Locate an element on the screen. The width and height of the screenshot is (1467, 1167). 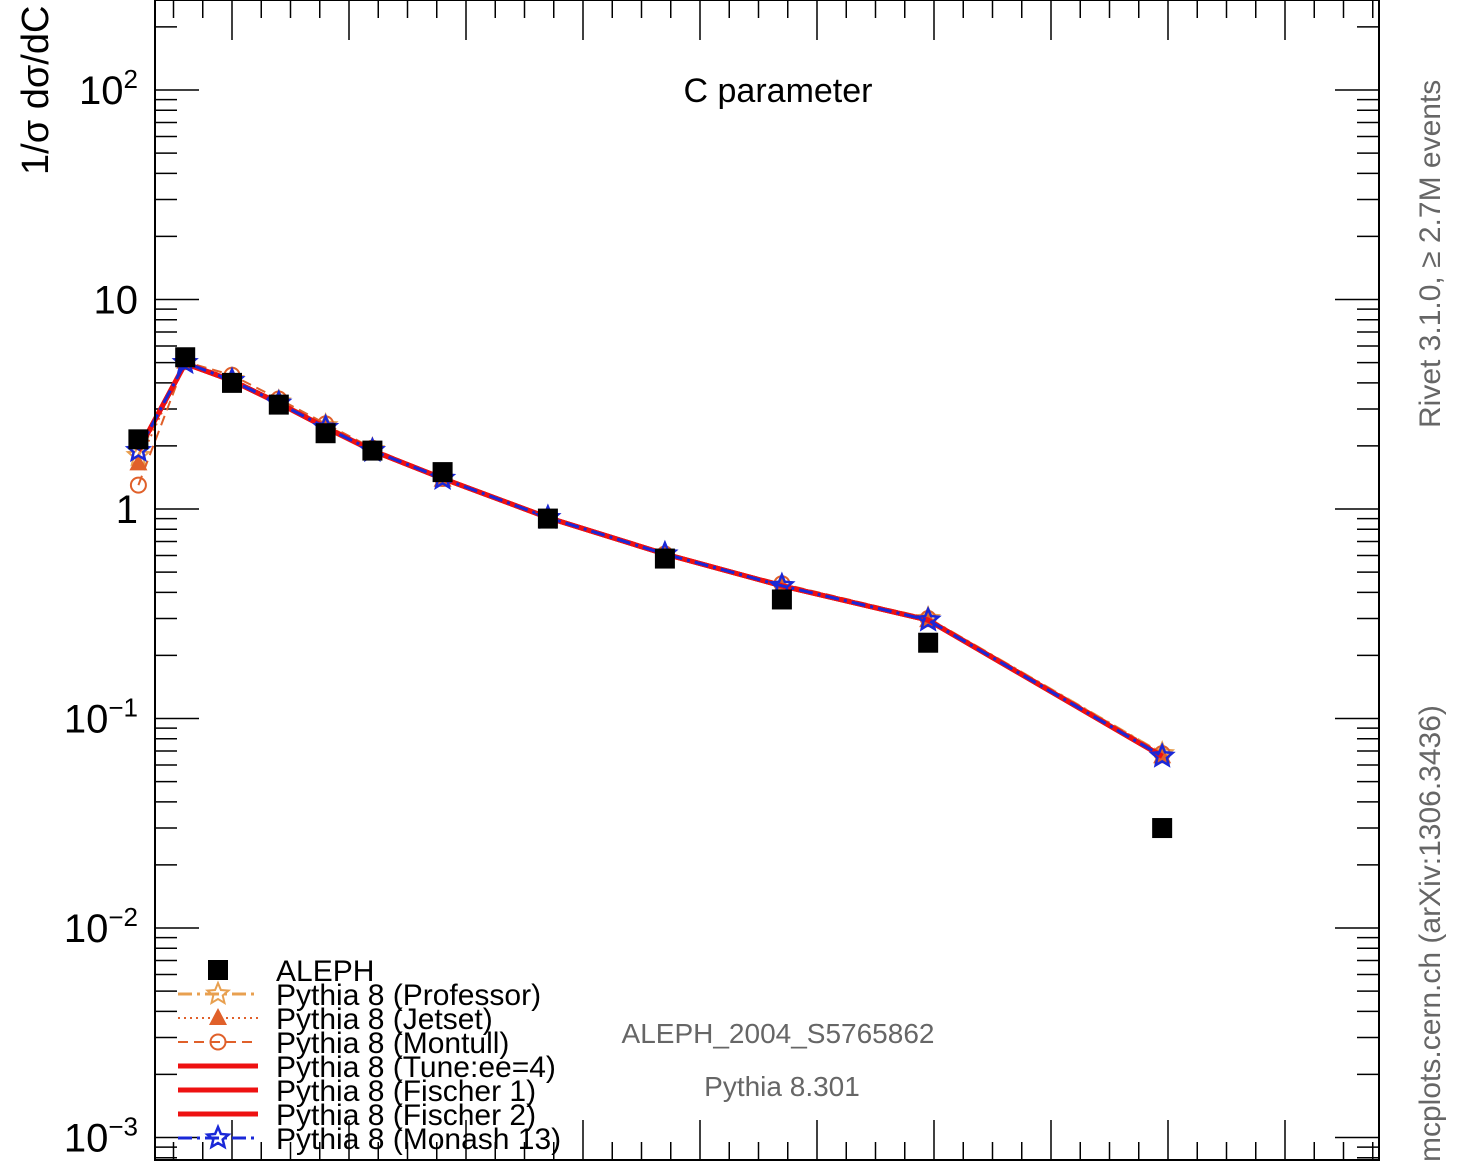
legend-entry: Pythia 8 (Fischer 1) is located at coordinates (357, 1091).